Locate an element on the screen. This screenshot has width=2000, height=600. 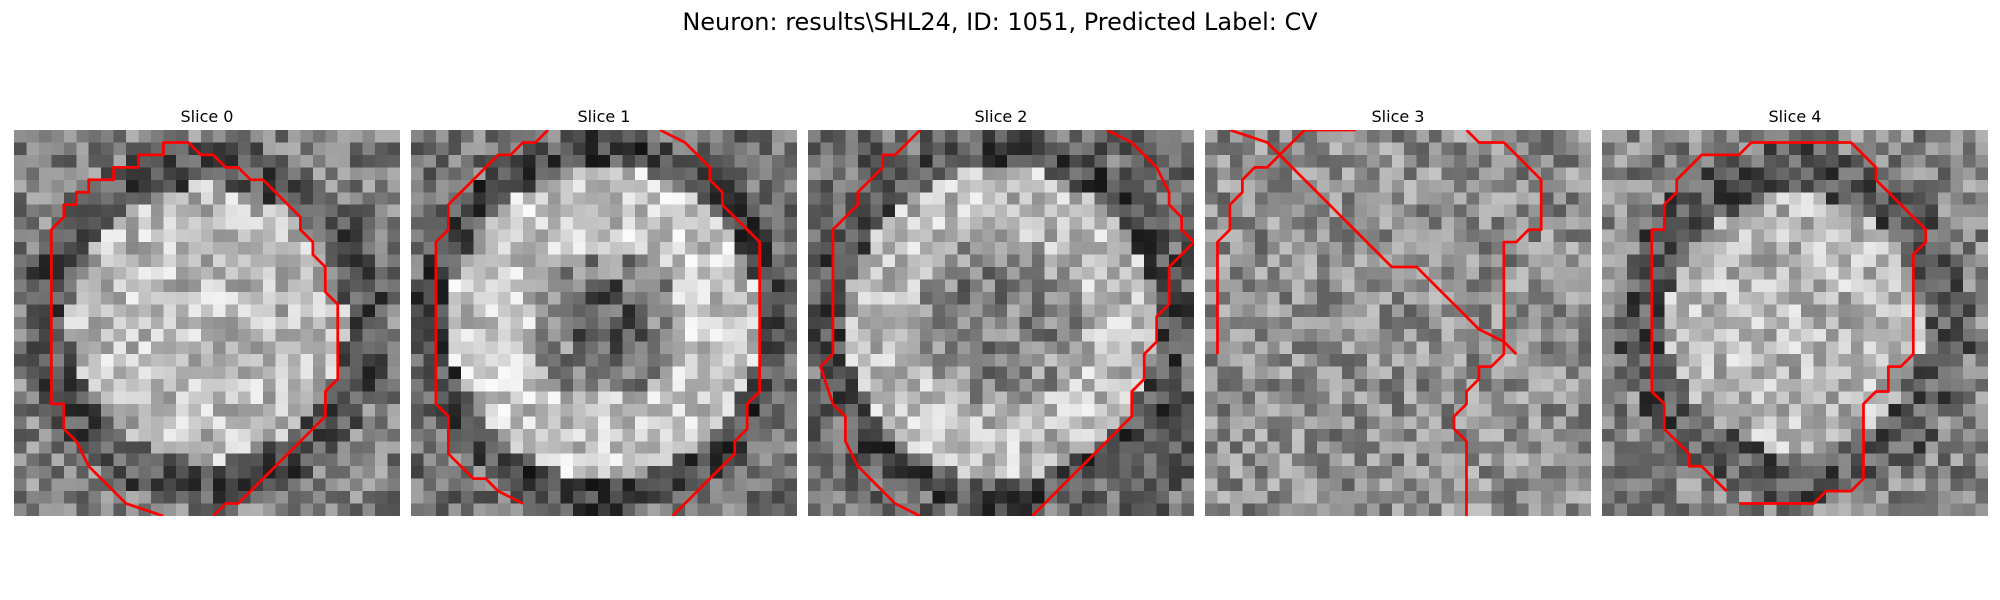
slice-title: Slice 2 is located at coordinates (1001, 116).